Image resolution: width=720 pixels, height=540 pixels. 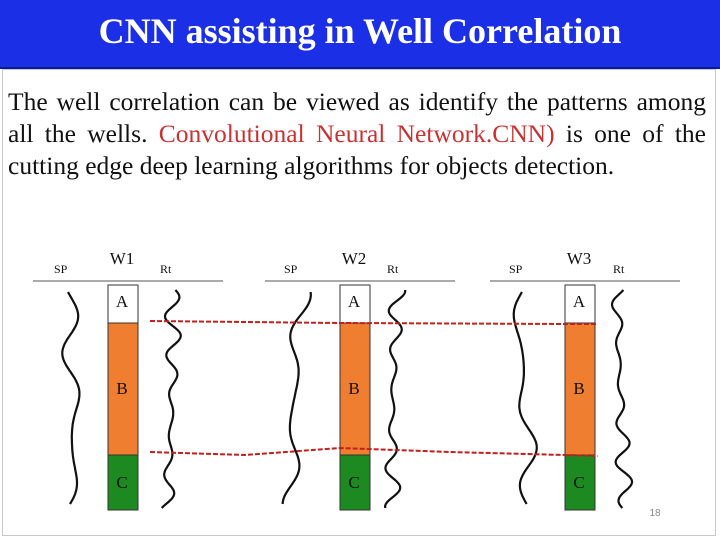 What do you see at coordinates (374, 451) in the screenshot?
I see `correlation-line-bc` at bounding box center [374, 451].